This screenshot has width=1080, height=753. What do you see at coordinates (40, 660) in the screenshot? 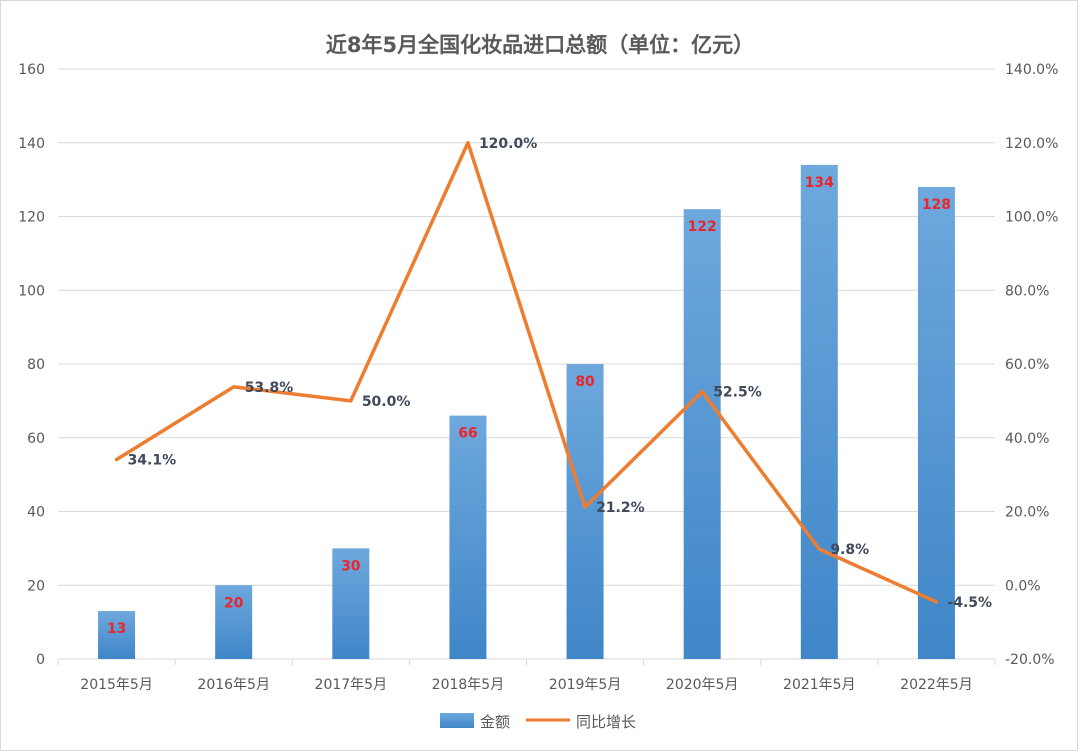
I see `left-tick-label: 0` at bounding box center [40, 660].